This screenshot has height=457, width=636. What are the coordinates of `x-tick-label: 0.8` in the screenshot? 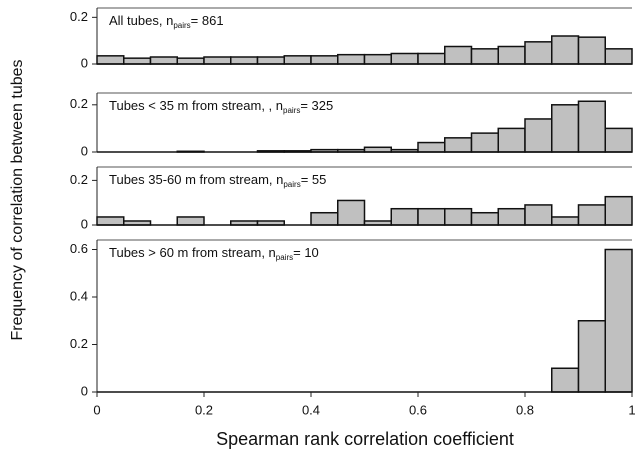 It's located at (525, 409).